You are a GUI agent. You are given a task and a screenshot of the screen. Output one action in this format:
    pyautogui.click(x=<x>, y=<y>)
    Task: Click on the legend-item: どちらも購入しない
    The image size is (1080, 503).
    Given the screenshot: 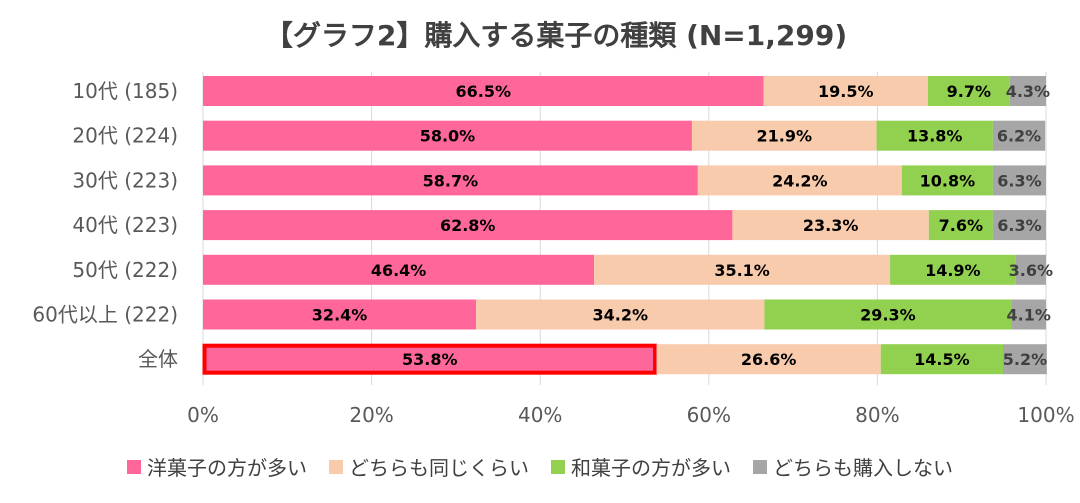 What is the action you would take?
    pyautogui.click(x=853, y=466)
    